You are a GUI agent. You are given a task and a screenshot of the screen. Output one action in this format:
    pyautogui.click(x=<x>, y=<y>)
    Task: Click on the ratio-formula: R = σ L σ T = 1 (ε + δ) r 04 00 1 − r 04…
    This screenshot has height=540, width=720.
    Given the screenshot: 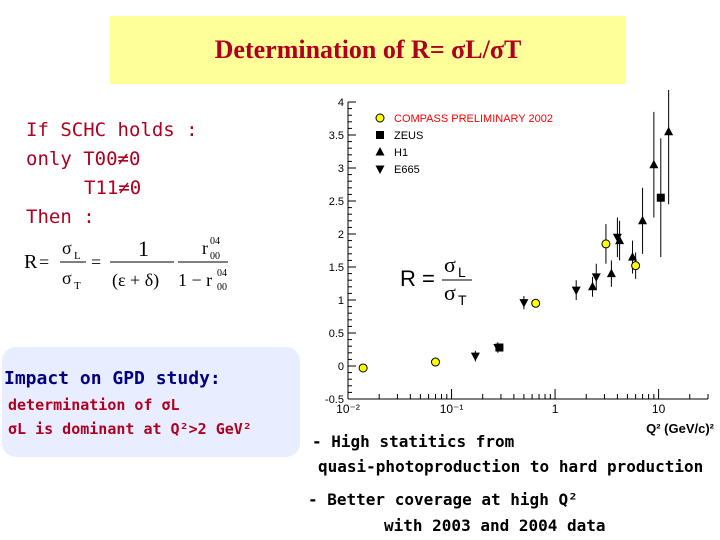 What is the action you would take?
    pyautogui.click(x=126, y=264)
    